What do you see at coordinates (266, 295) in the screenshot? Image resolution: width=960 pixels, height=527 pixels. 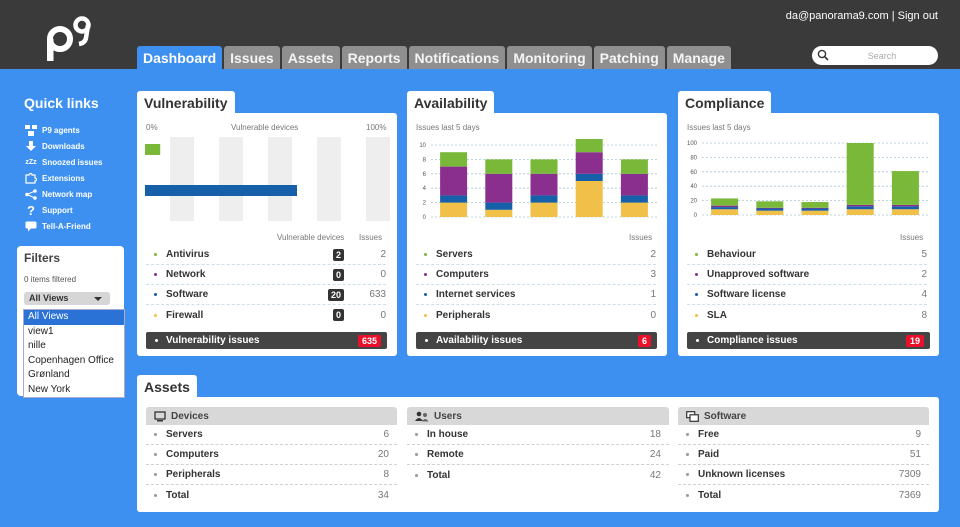 I see `vuln-row-software: Software 20 633` at bounding box center [266, 295].